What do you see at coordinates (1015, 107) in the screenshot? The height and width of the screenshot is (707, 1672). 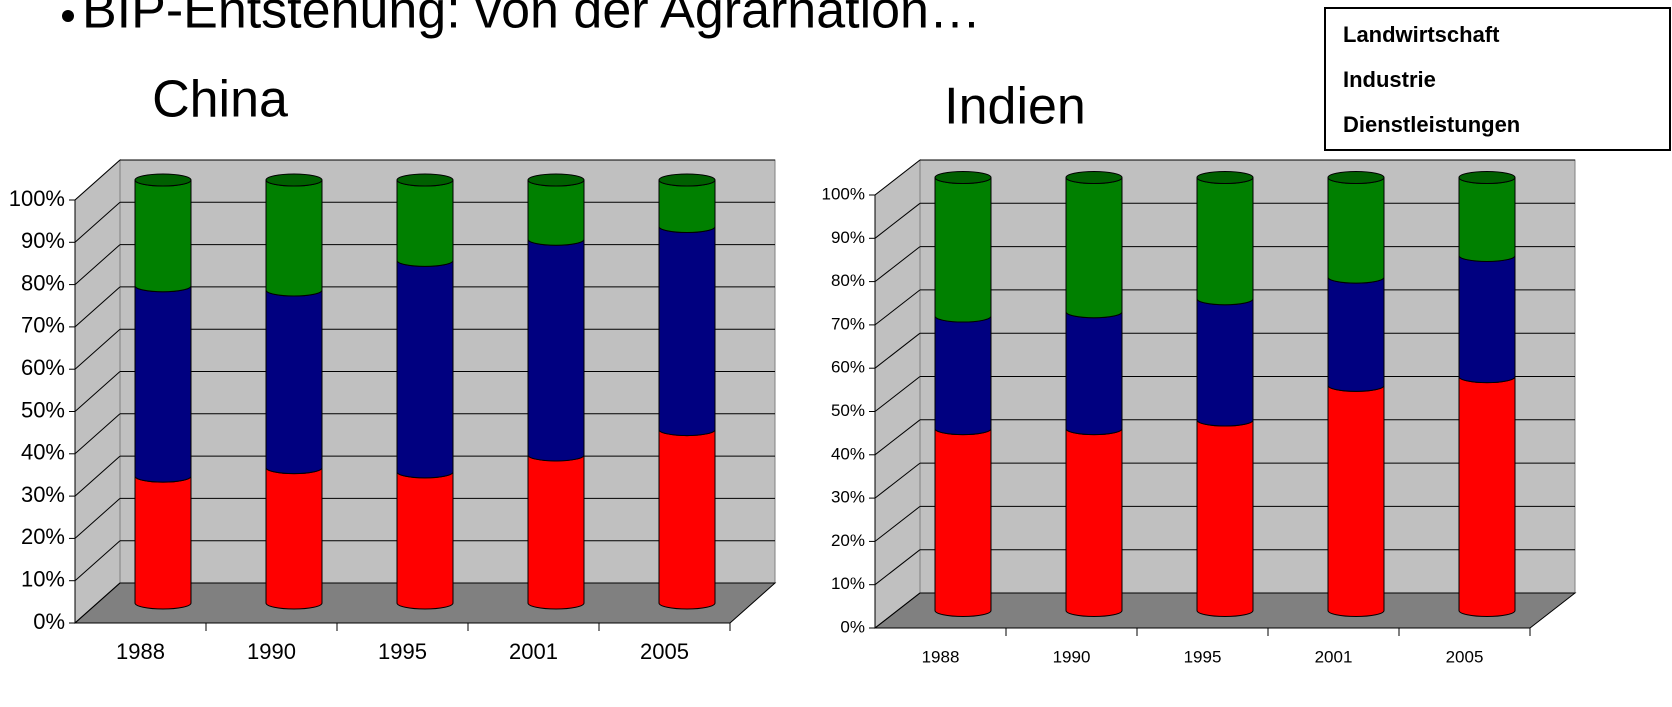 I see `chart-title: Indien` at bounding box center [1015, 107].